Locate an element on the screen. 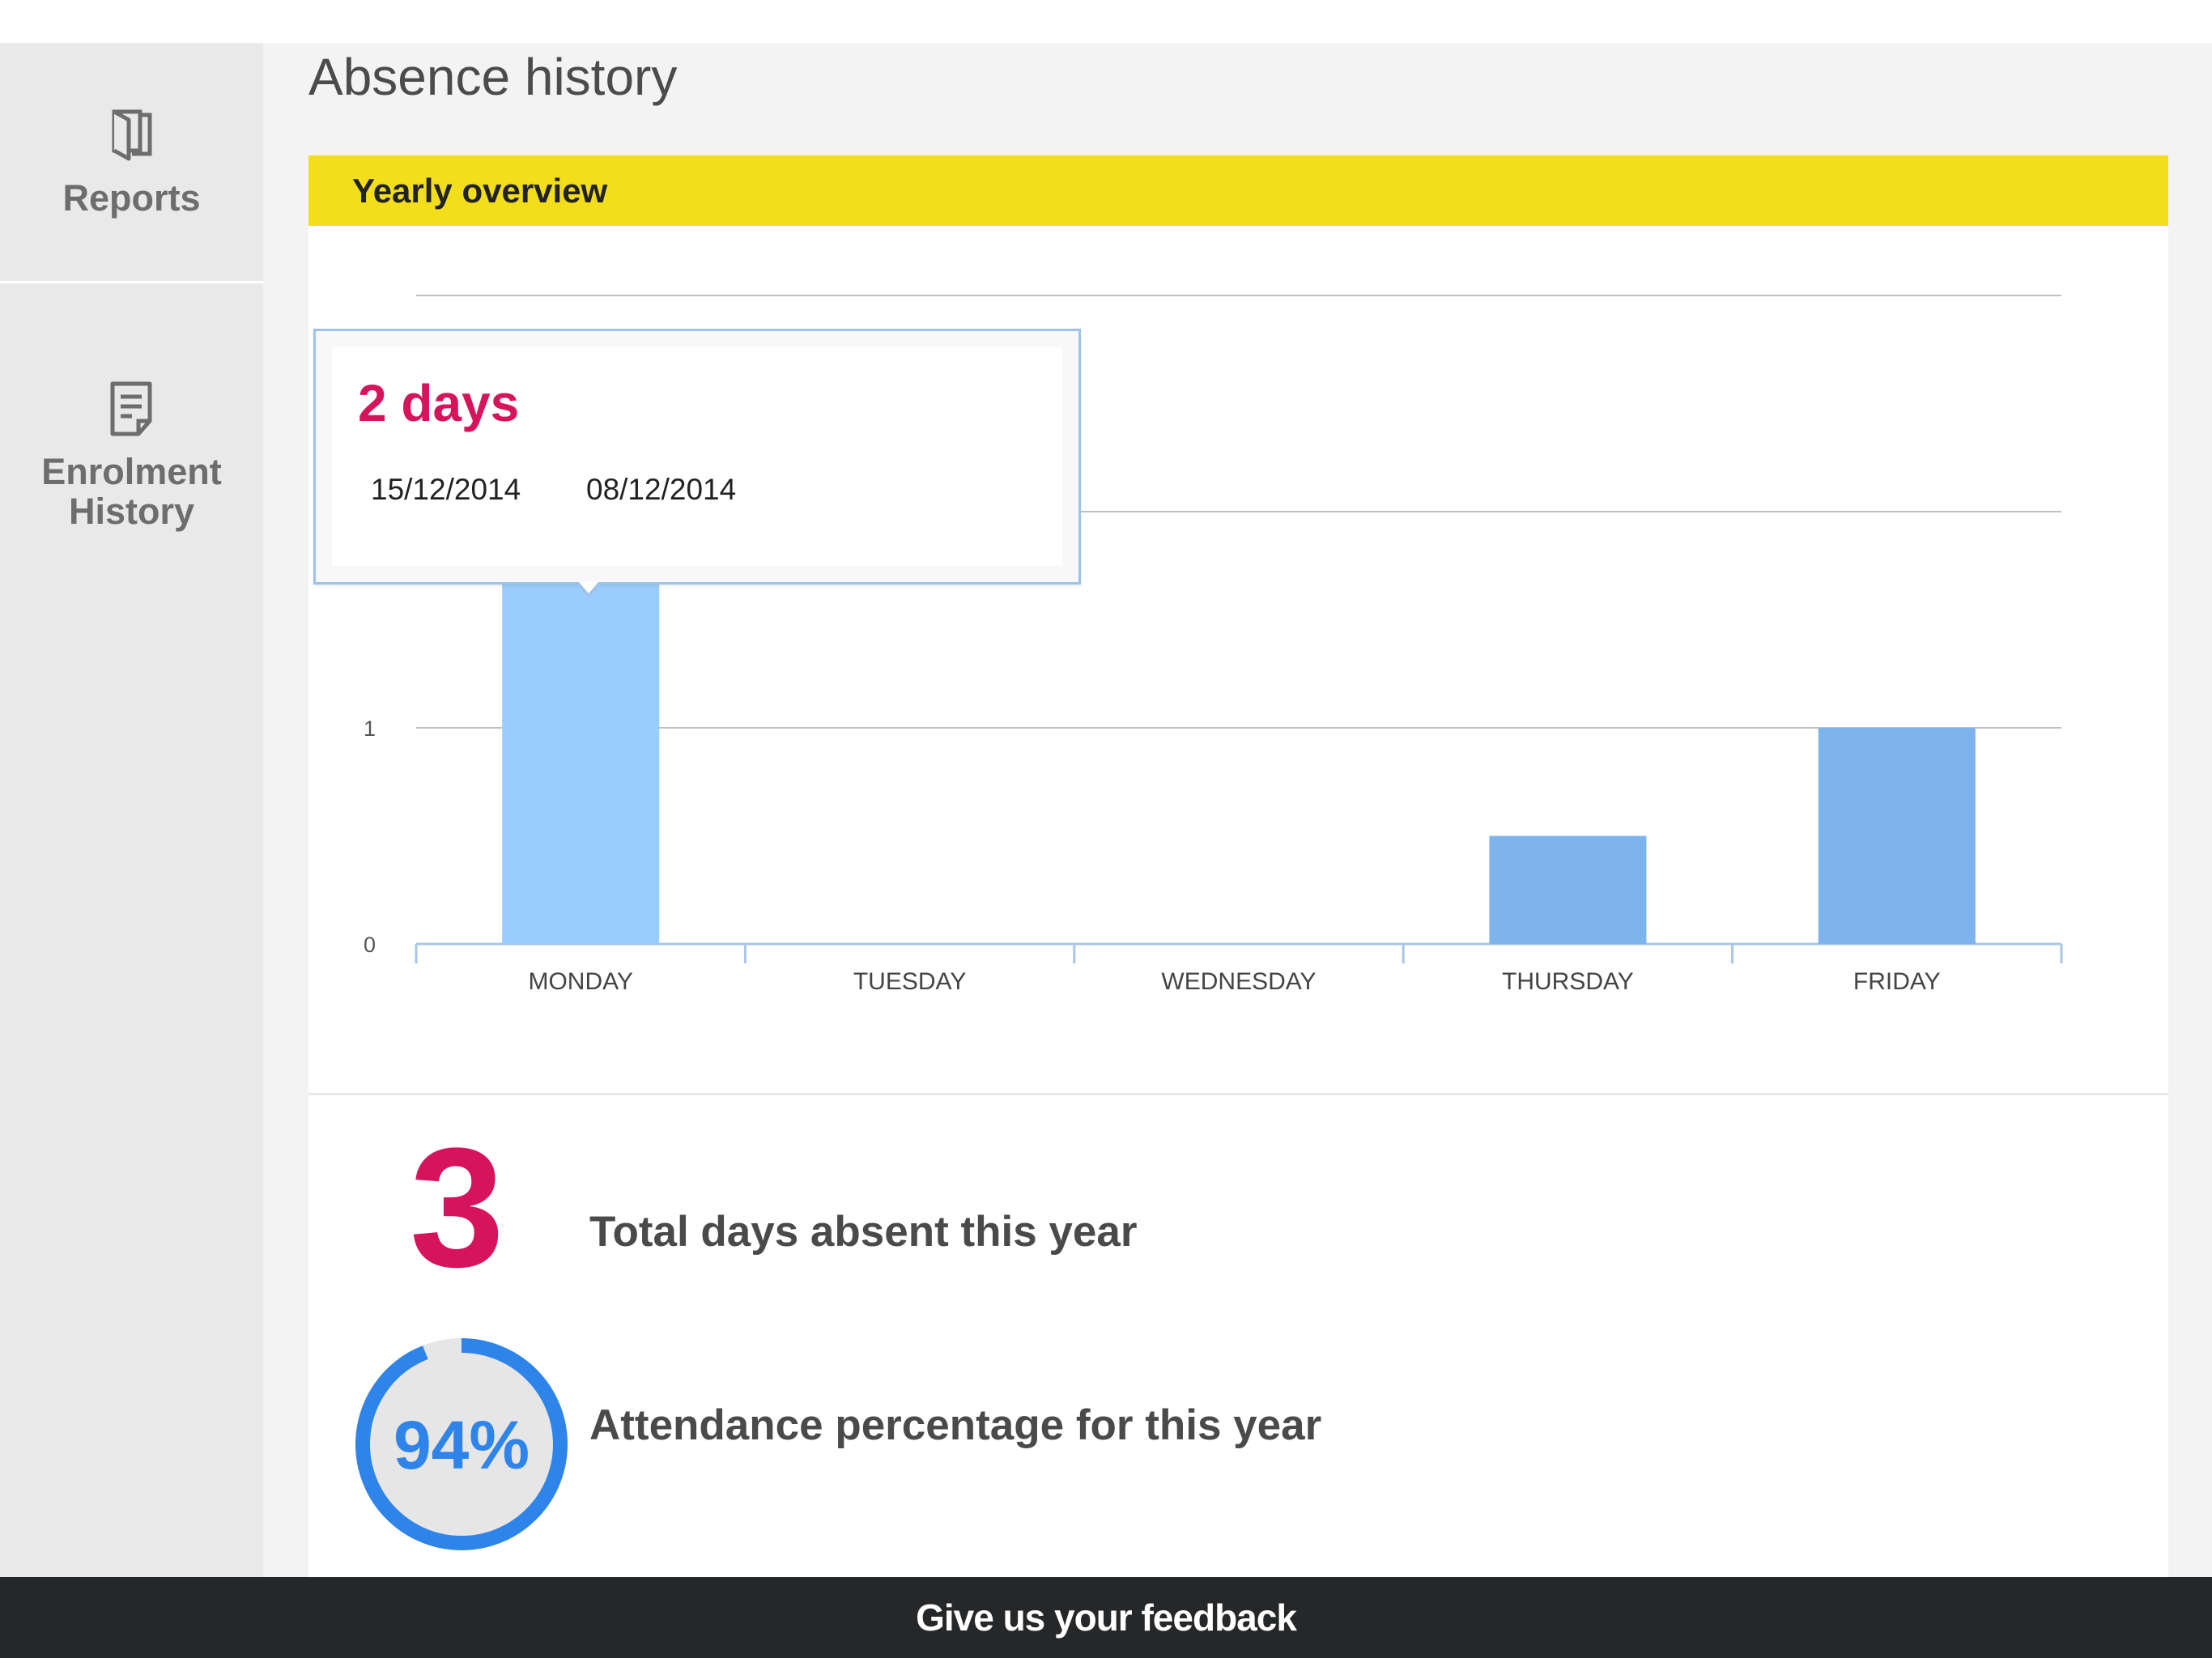  x-tick-label: THURSDAY is located at coordinates (1568, 981).